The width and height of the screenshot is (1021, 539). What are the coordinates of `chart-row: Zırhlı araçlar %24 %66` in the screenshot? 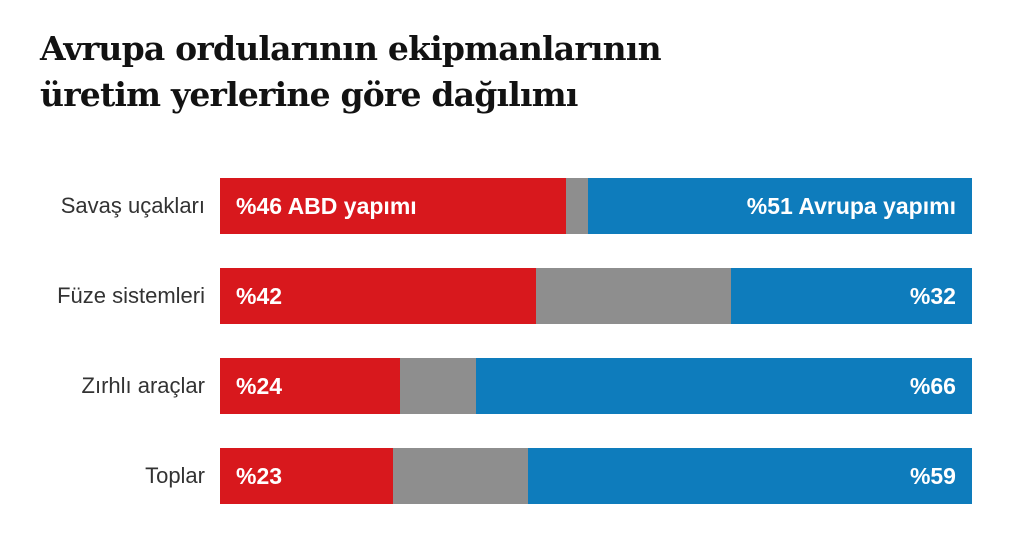 It's located at (510, 386).